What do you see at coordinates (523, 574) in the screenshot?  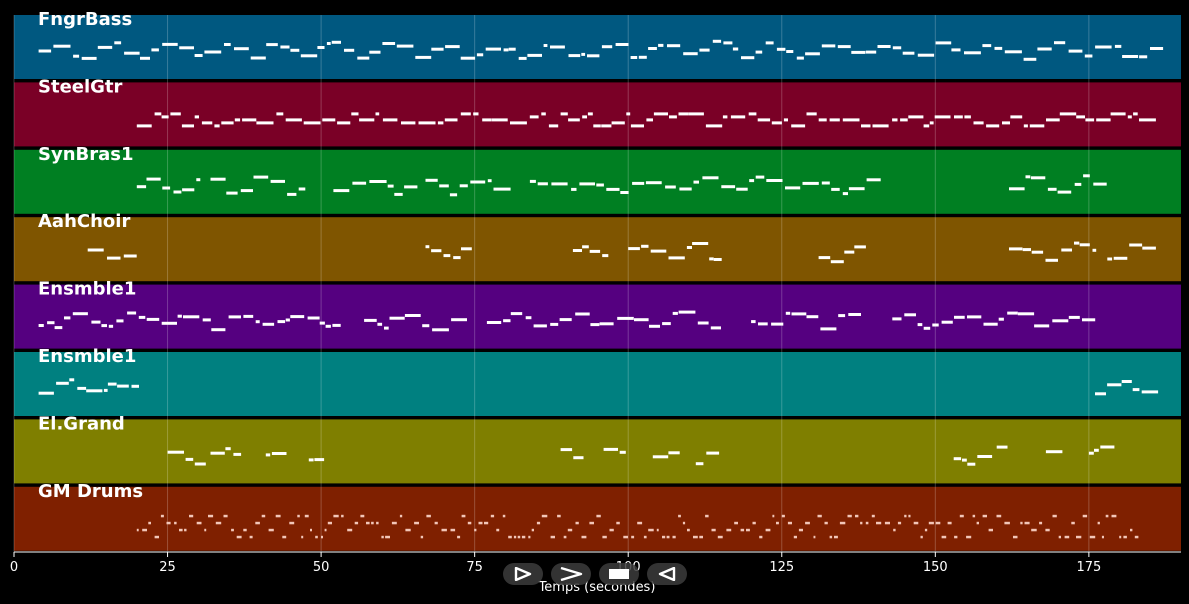 I see `play-button` at bounding box center [523, 574].